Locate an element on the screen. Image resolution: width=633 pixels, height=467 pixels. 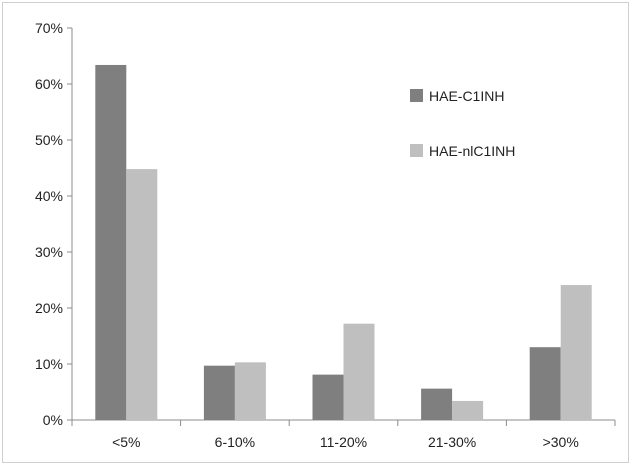
x-axis: <5% 6-10% 11-20% 21-30% >30% is located at coordinates (343, 434).